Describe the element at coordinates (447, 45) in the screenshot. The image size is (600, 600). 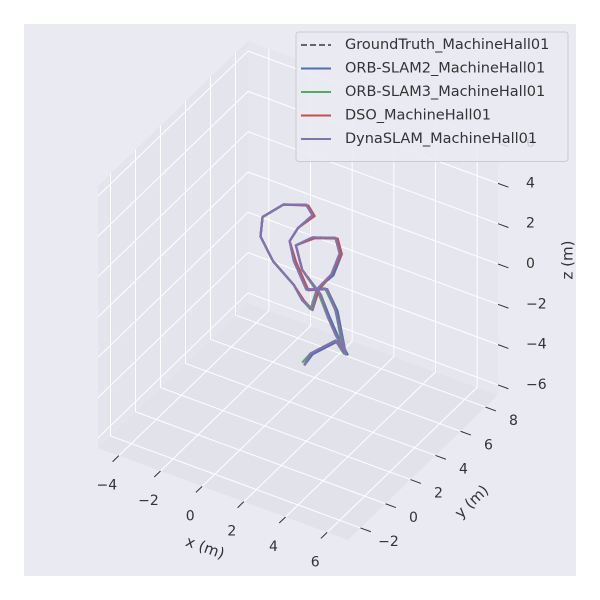
I see `legend-label: GroundTruth_MachineHall01` at that location.